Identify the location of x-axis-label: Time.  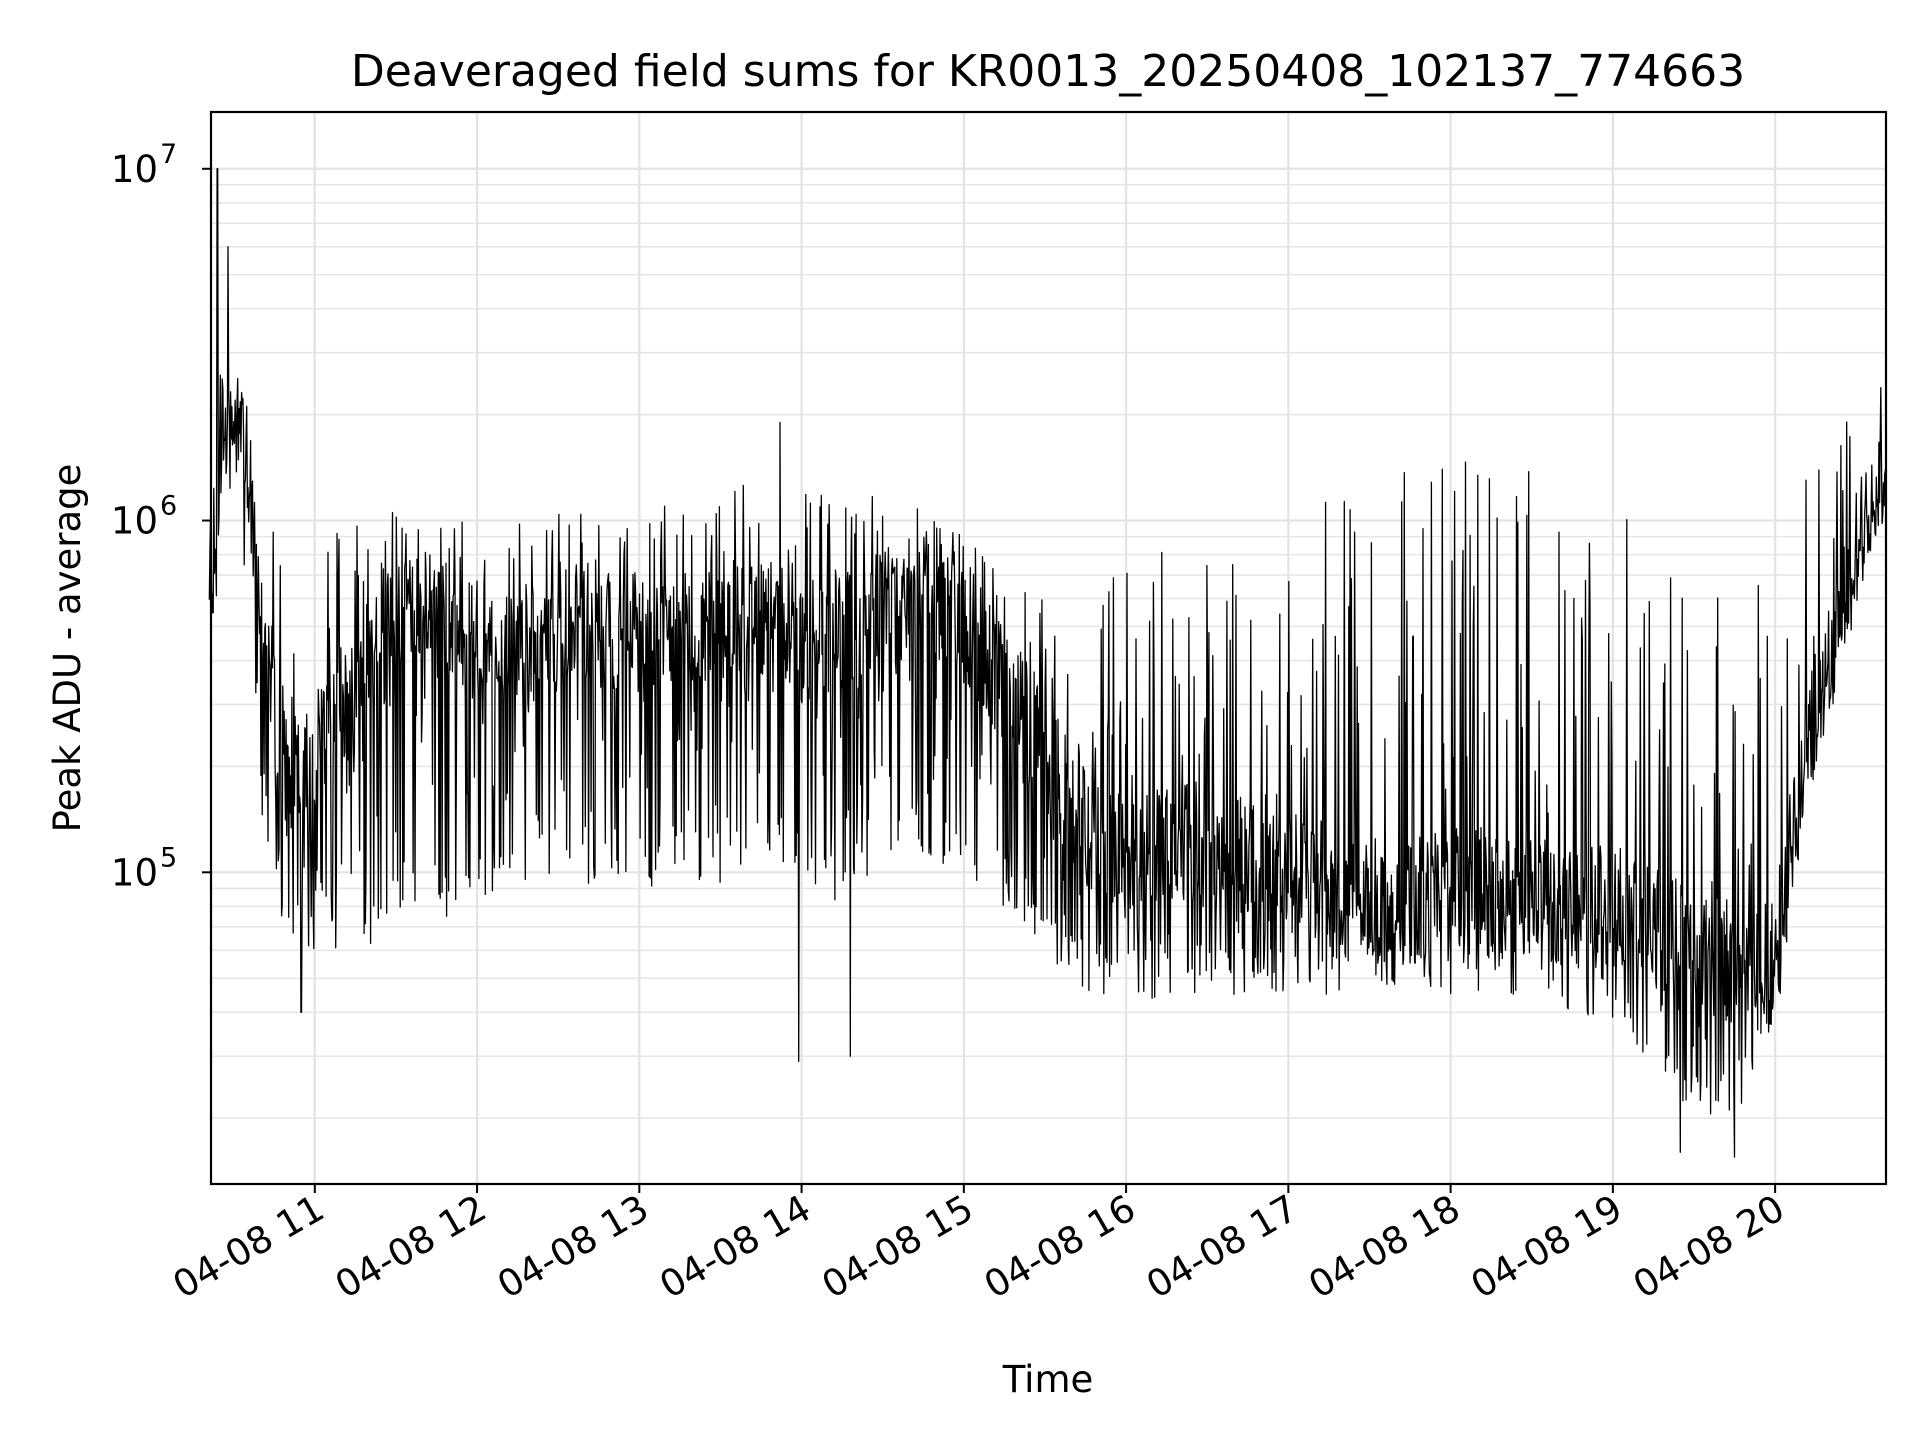
(1048, 1379).